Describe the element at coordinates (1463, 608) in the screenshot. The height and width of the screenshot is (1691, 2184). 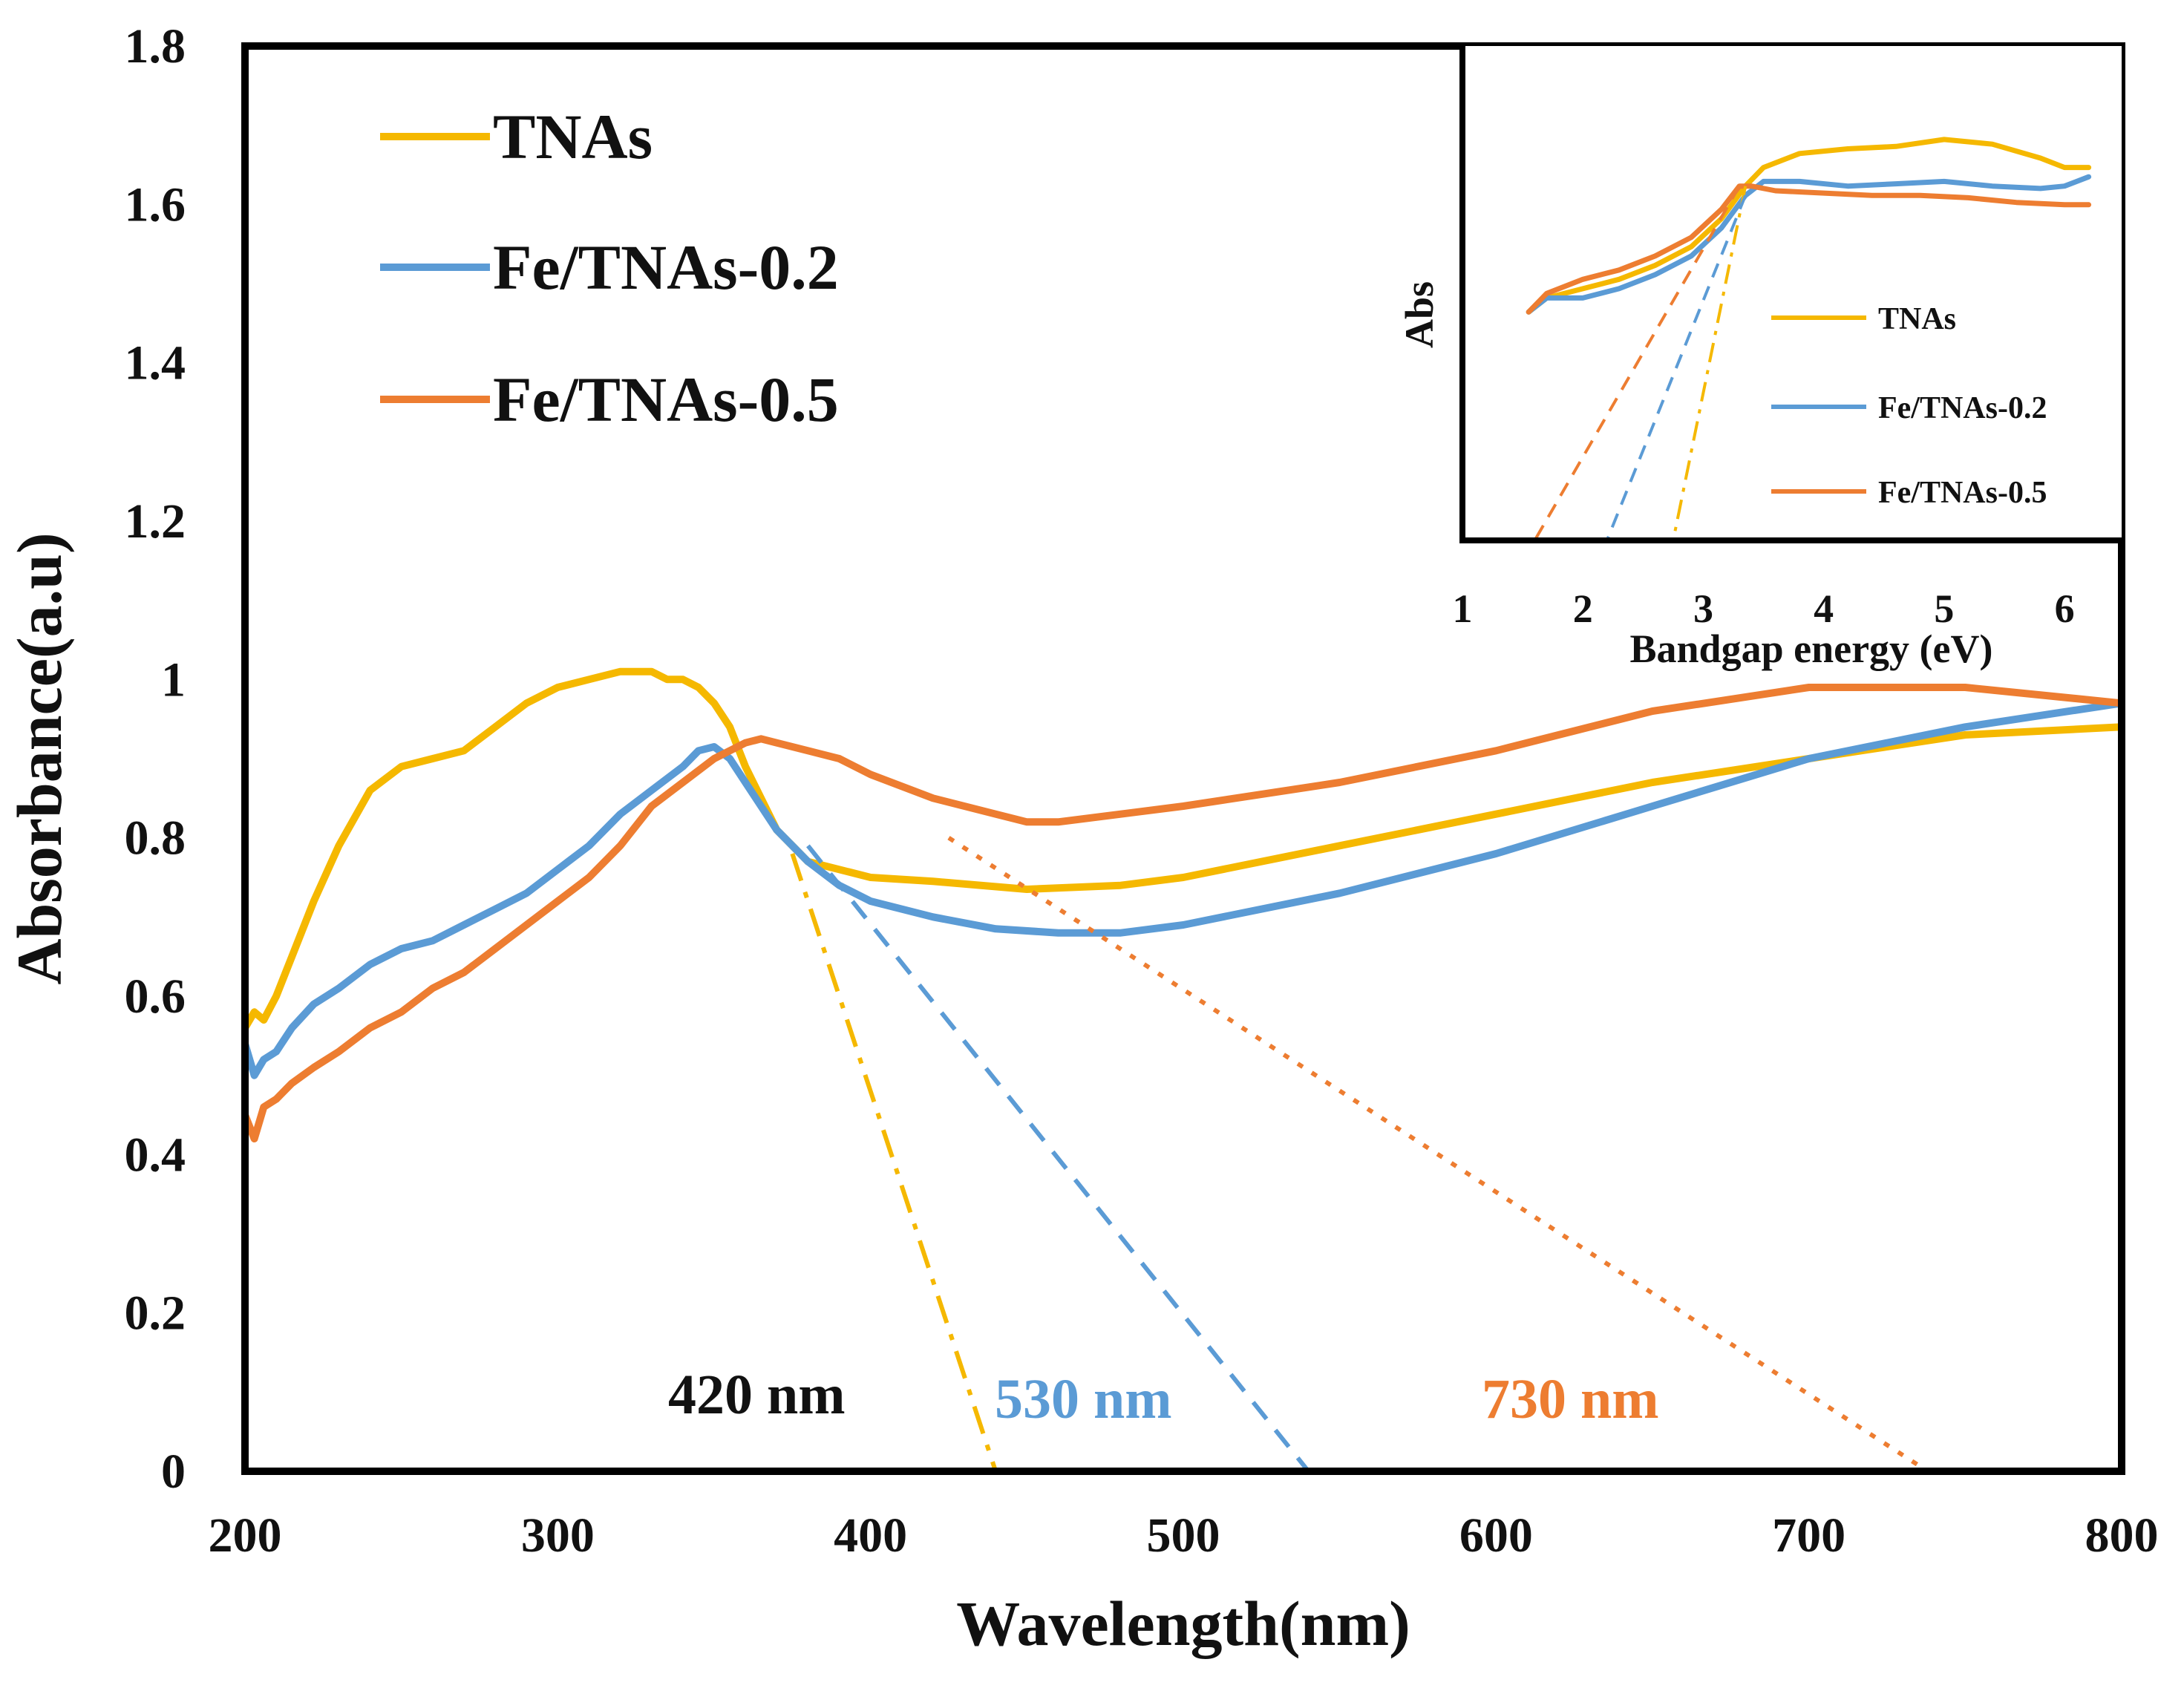
I see `inset-x-tick-label: 1` at that location.